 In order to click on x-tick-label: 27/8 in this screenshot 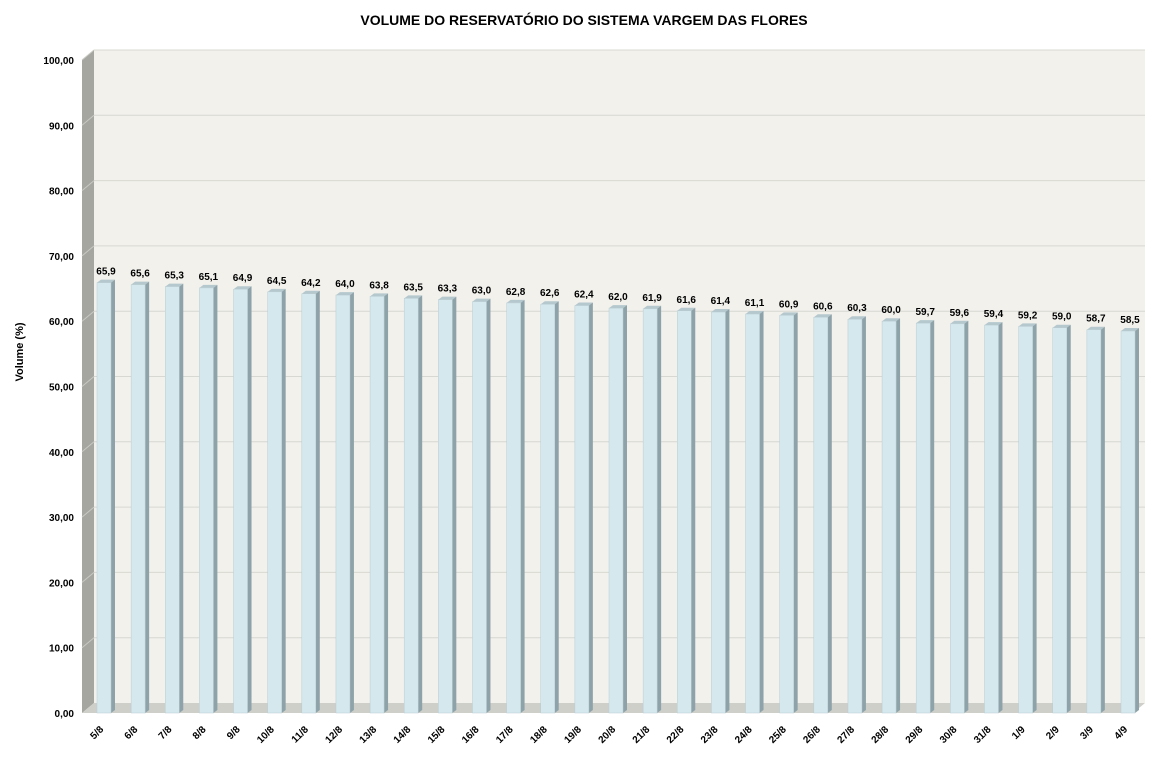, I will do `click(847, 735)`.